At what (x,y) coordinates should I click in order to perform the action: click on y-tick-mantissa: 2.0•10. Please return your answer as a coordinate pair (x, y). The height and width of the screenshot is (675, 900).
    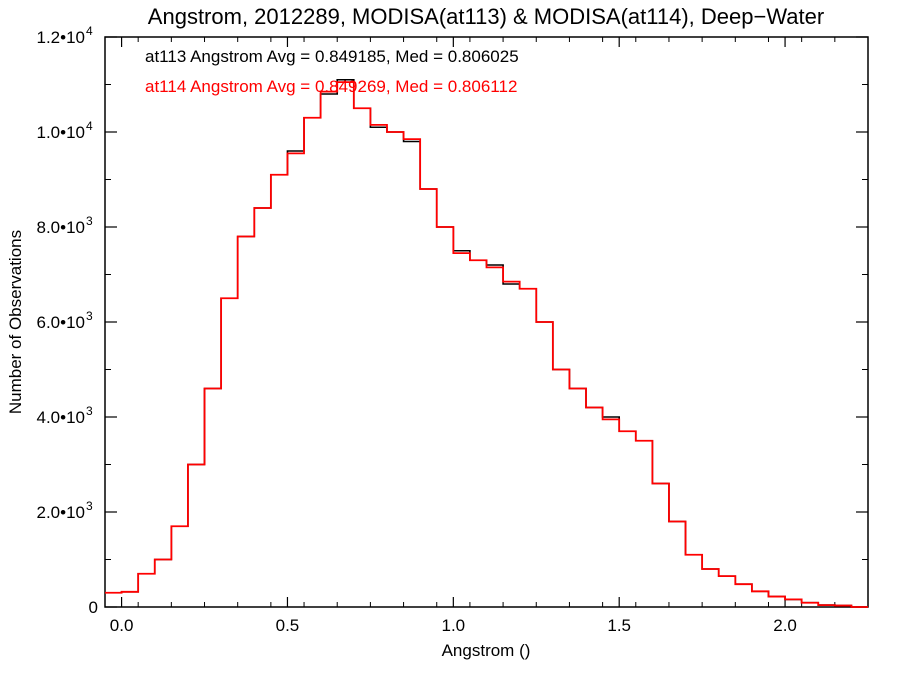
    Looking at the image, I should click on (61, 512).